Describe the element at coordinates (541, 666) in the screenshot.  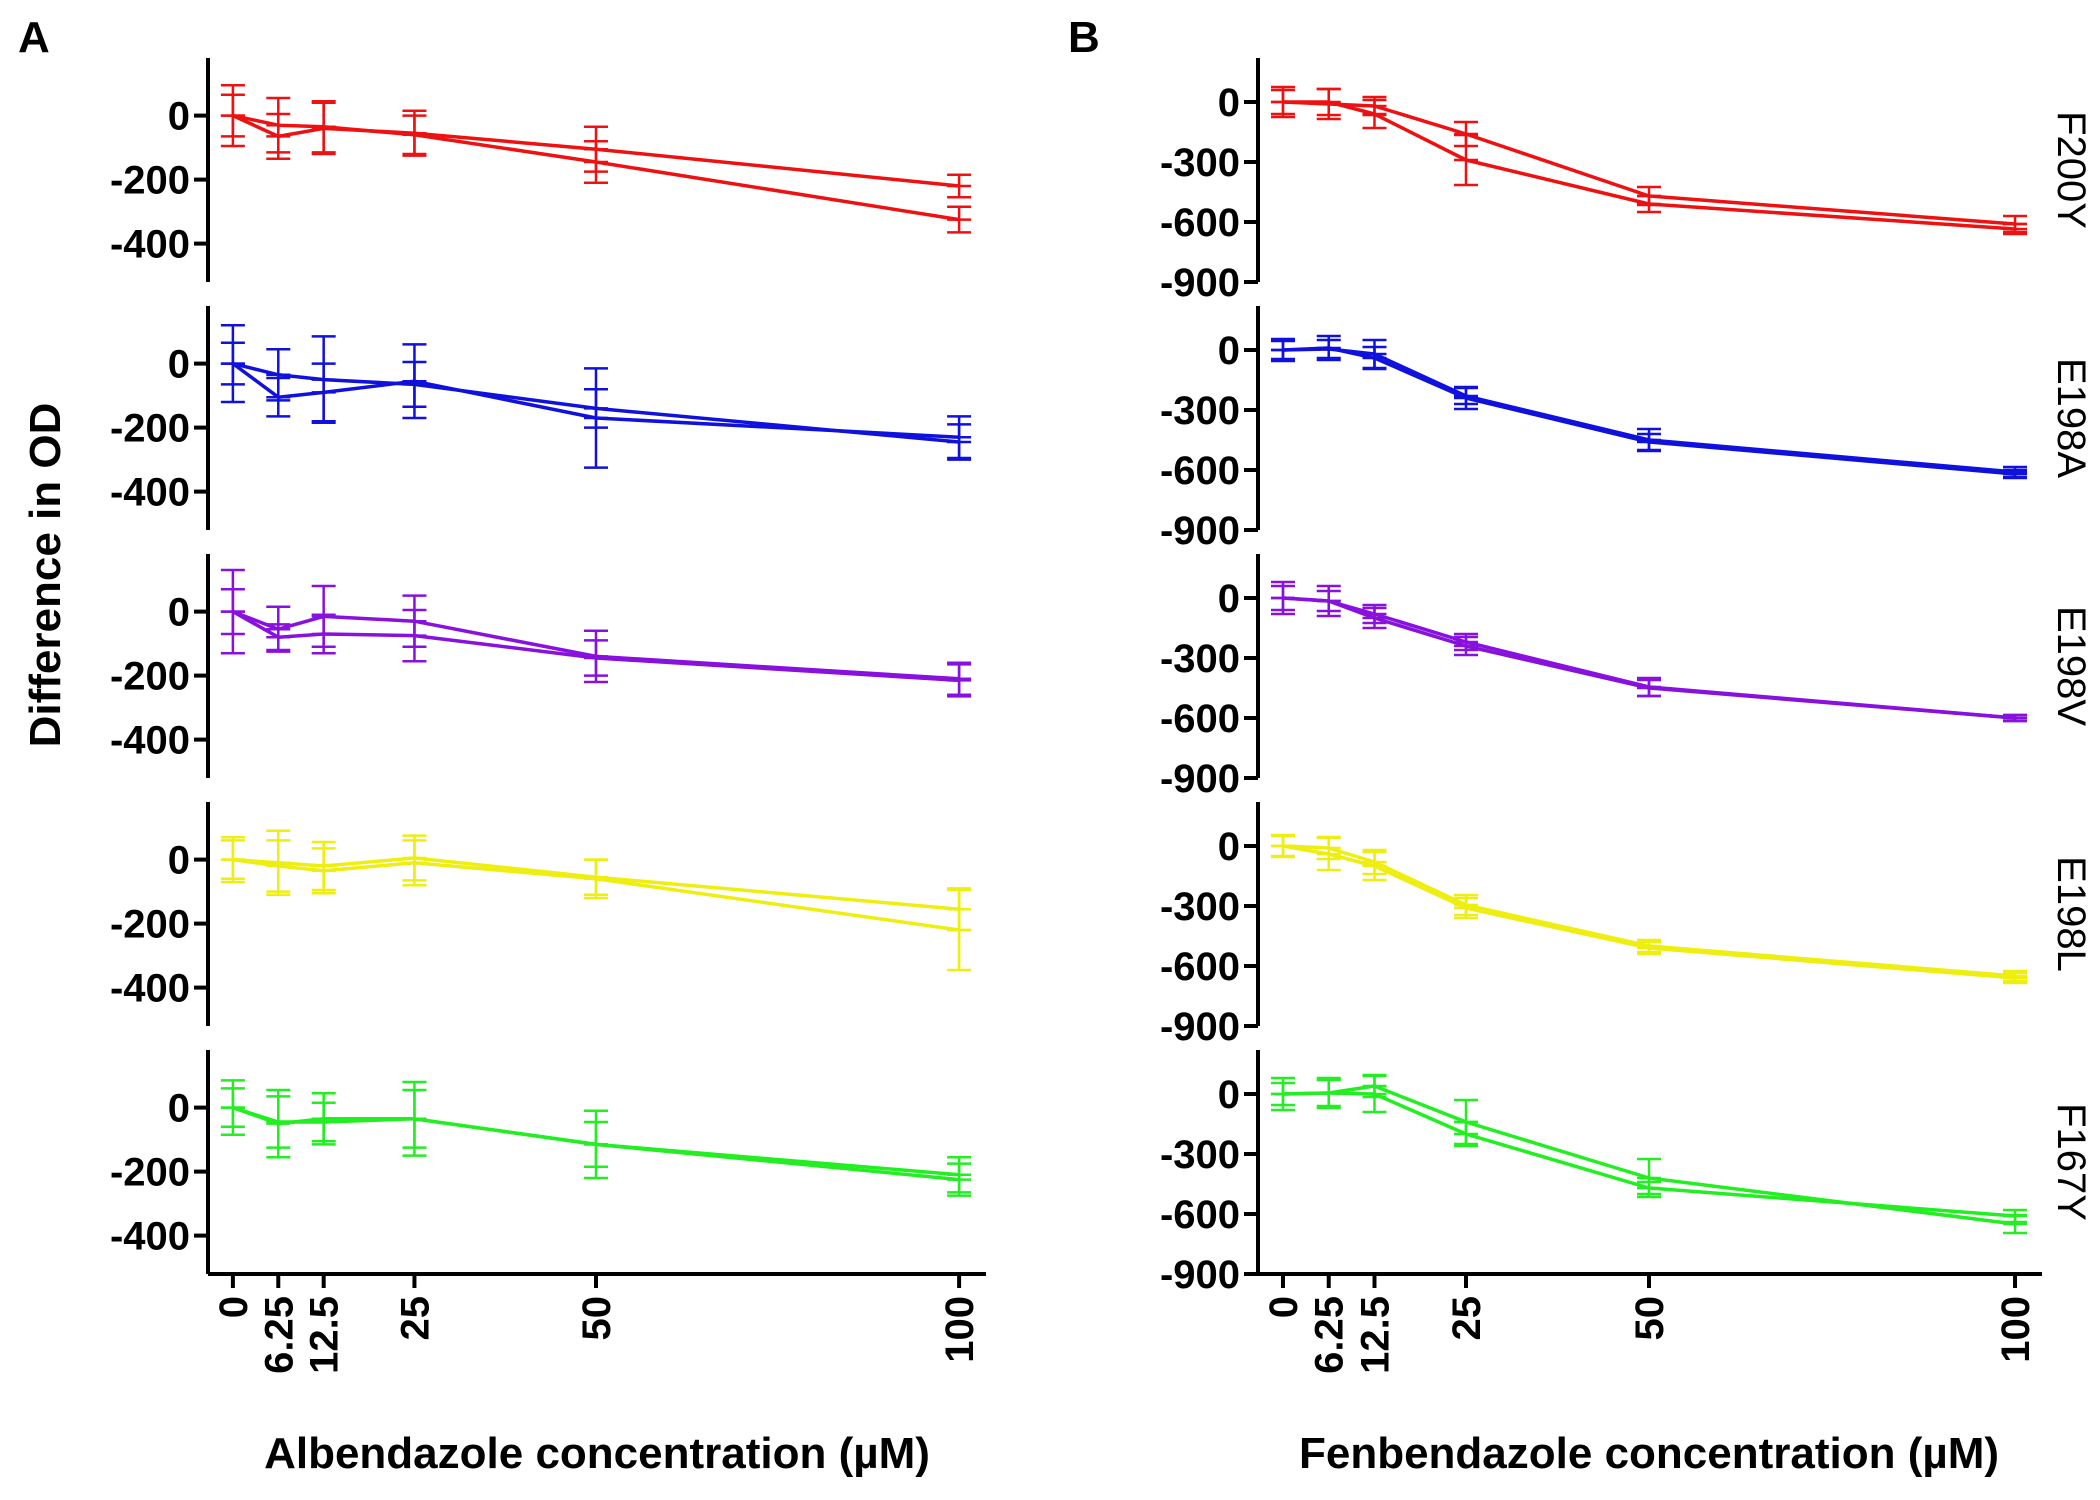
I see `subplot-a-e198v: 0 -200 -400` at that location.